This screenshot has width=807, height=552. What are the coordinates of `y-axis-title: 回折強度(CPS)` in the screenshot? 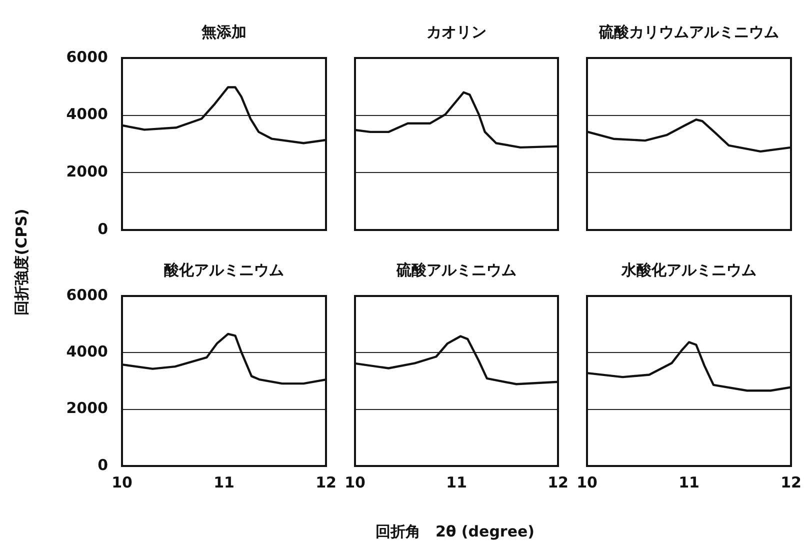 It's located at (22, 262).